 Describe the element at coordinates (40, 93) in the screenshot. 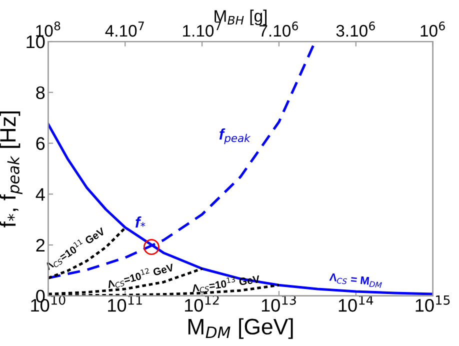

I see `y-tick-label: 8` at that location.